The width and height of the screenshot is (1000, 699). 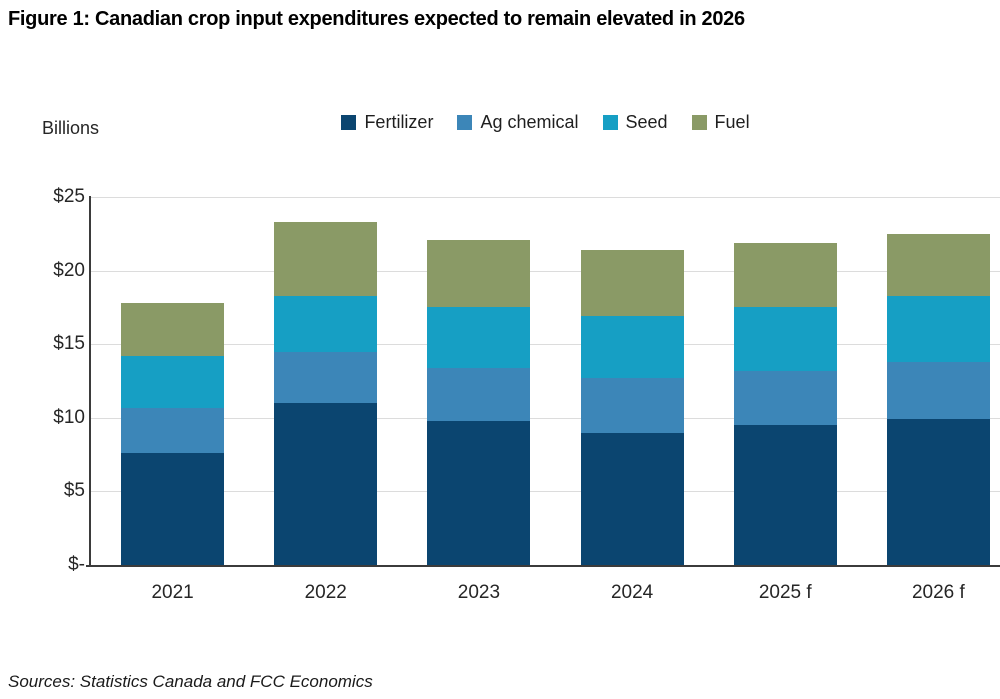 I want to click on legend-item-seed: Seed, so click(x=635, y=122).